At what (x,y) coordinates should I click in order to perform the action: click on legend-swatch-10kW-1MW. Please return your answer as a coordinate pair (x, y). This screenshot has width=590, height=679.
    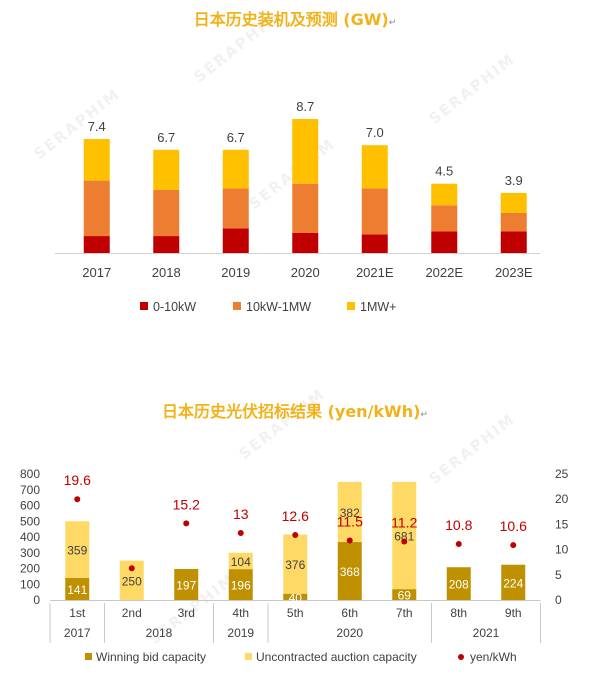
    Looking at the image, I should click on (237, 306).